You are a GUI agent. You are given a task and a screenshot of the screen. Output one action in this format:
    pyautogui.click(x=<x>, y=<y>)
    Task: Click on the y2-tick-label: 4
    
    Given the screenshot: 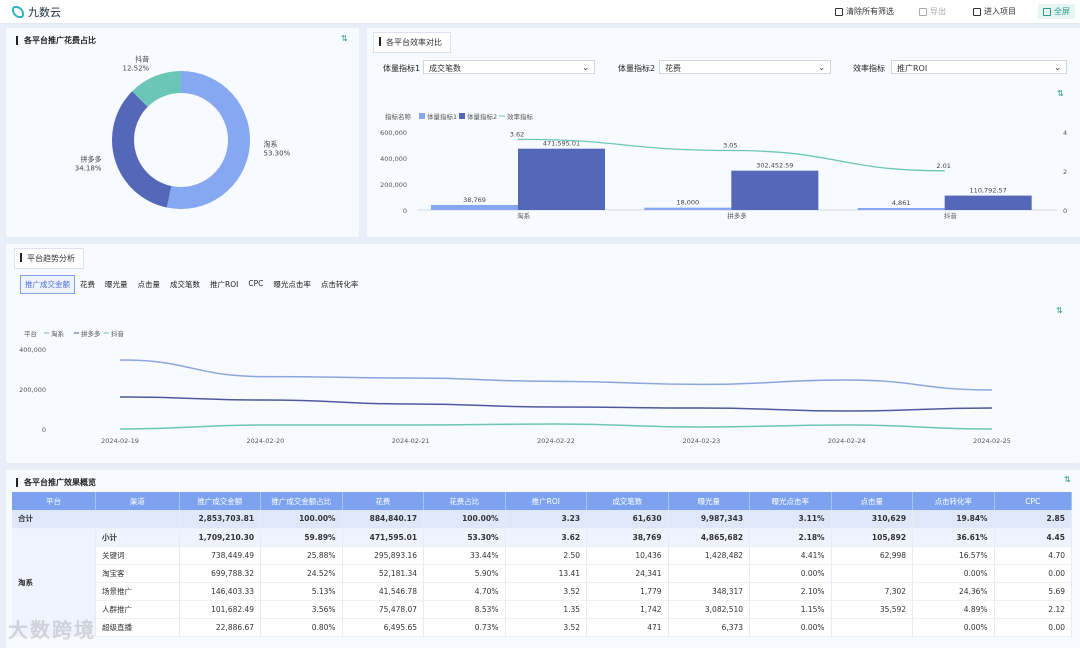 What is the action you would take?
    pyautogui.click(x=1065, y=133)
    